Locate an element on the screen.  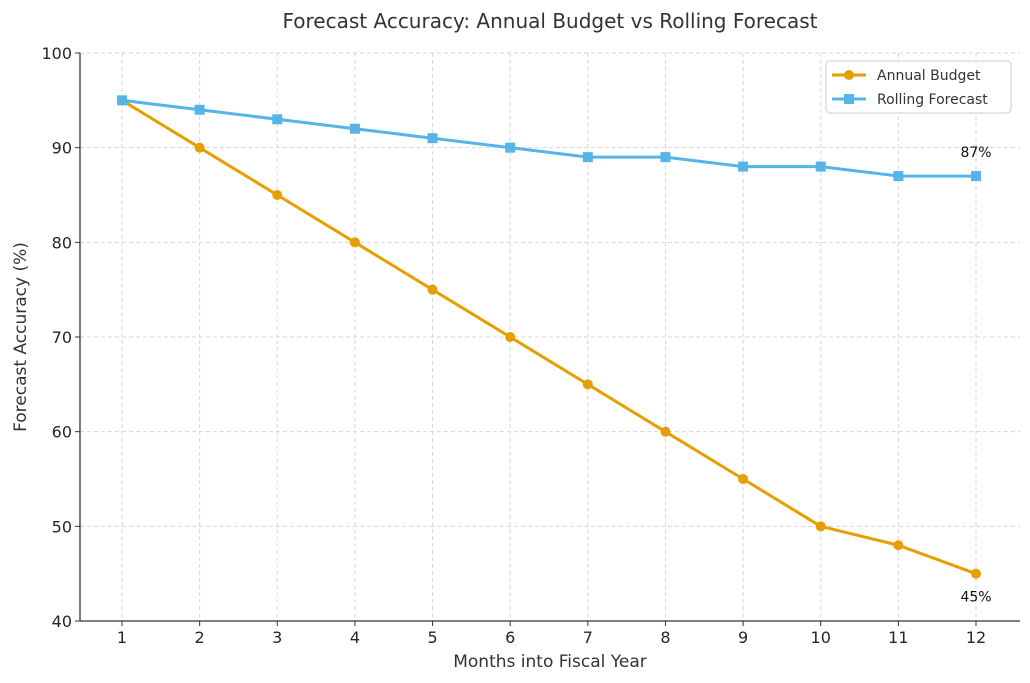
x-tick-label: 5 is located at coordinates (432, 637).